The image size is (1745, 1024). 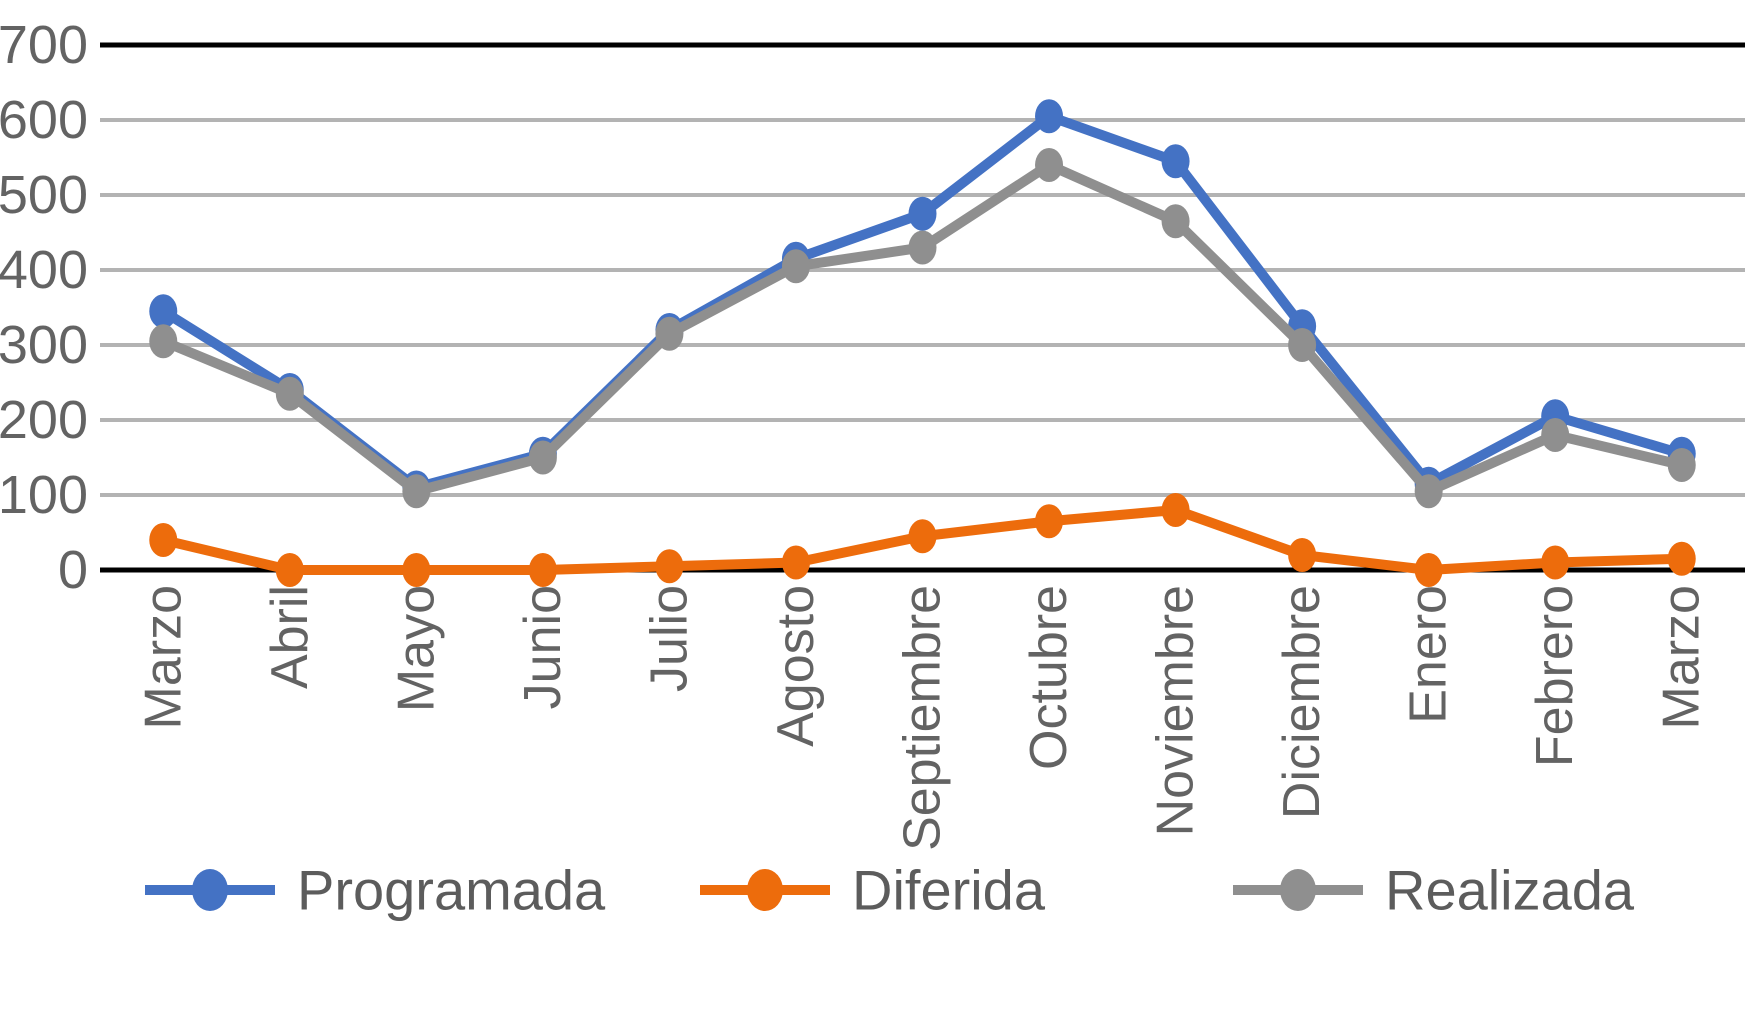 I want to click on legend-item-diferida: Diferida, so click(x=873, y=890).